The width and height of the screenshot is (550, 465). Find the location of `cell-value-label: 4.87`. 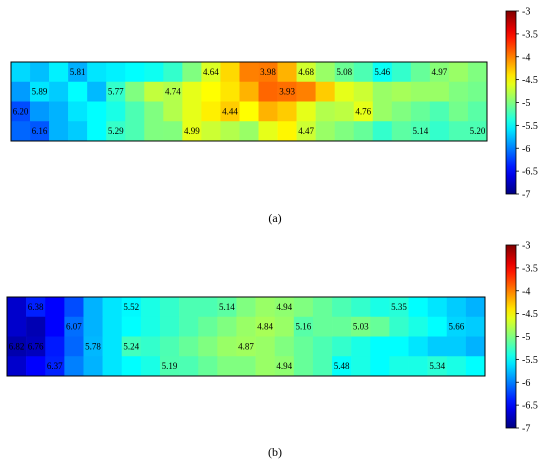

cell-value-label: 4.87 is located at coordinates (246, 346).